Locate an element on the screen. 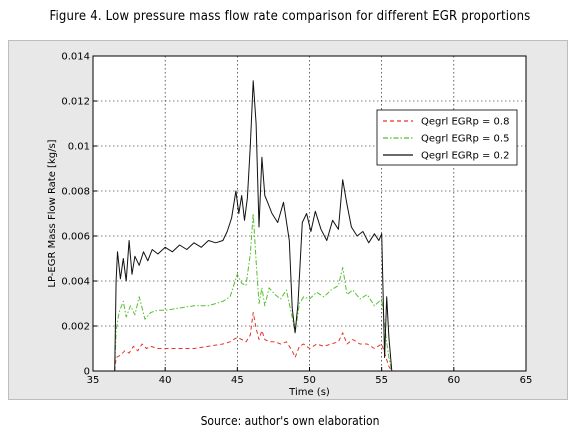  x-tick-label: 55 is located at coordinates (381, 380).